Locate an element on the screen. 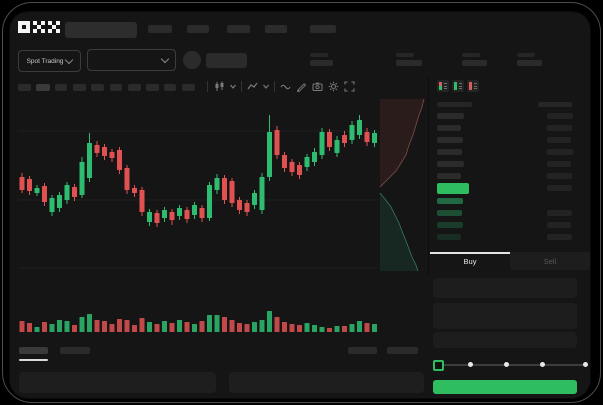 This screenshot has height=405, width=603. tab-buy-label: Buy is located at coordinates (470, 261).